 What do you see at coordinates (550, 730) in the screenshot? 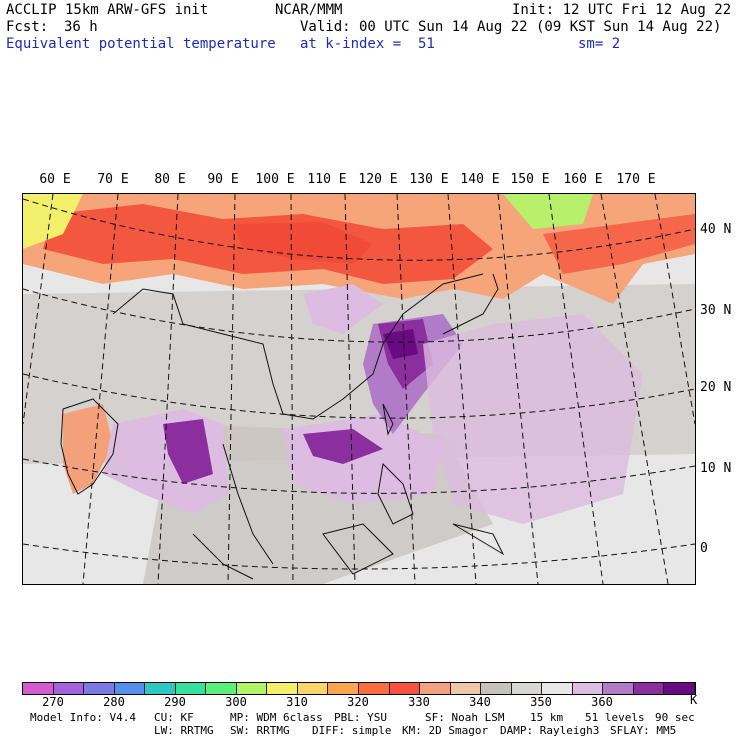
I see `footer-item: DAMP: Rayleigh3` at bounding box center [550, 730].